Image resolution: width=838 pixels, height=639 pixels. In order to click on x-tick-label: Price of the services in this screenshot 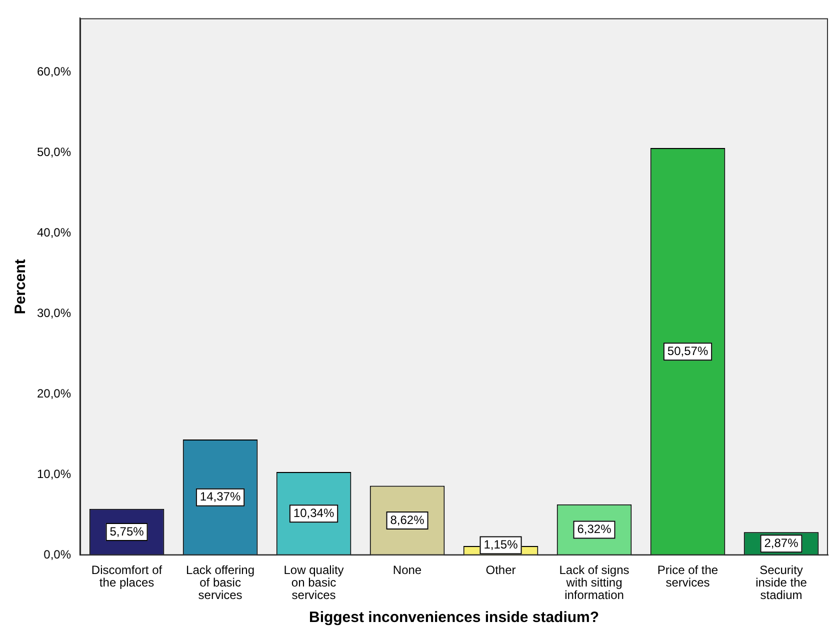, I will do `click(687, 576)`.